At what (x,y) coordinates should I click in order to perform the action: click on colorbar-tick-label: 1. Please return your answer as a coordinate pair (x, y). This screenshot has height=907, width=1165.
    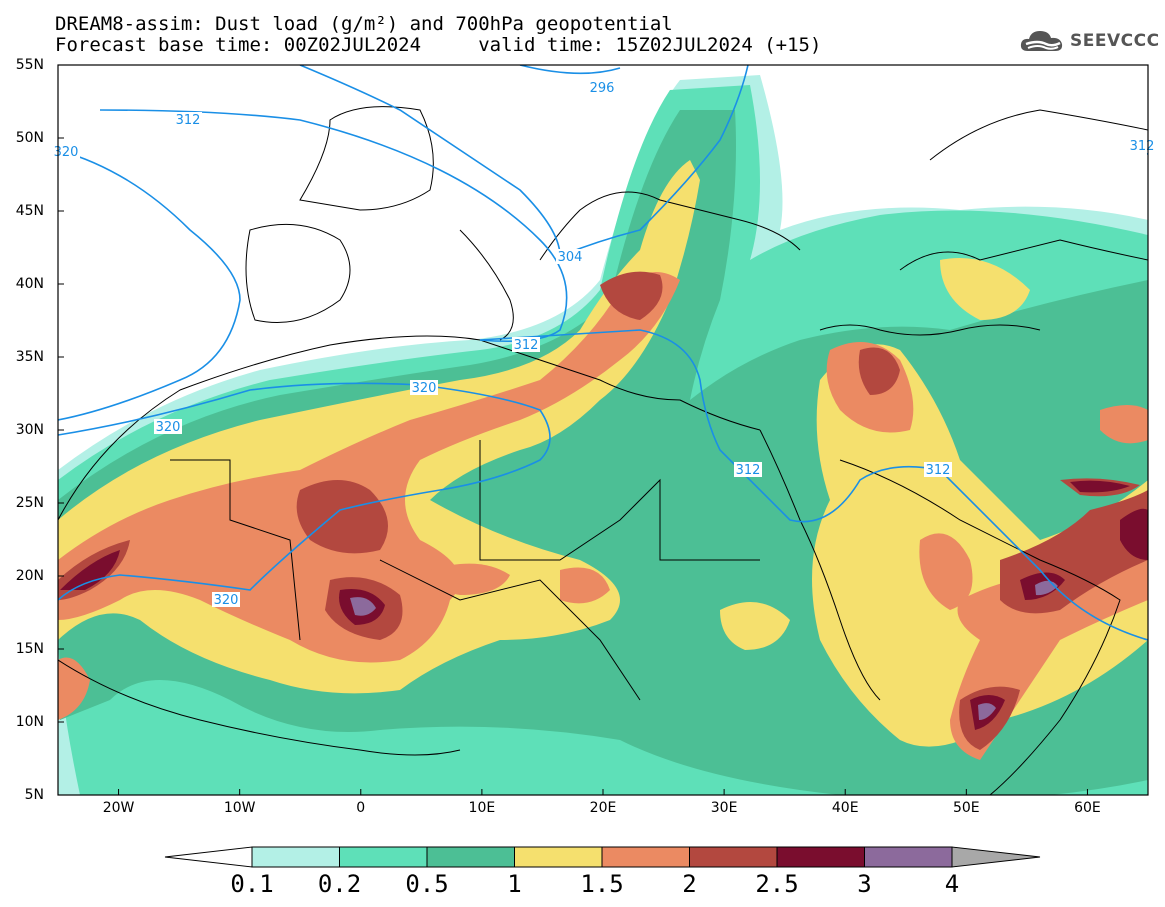
    Looking at the image, I should click on (514, 884).